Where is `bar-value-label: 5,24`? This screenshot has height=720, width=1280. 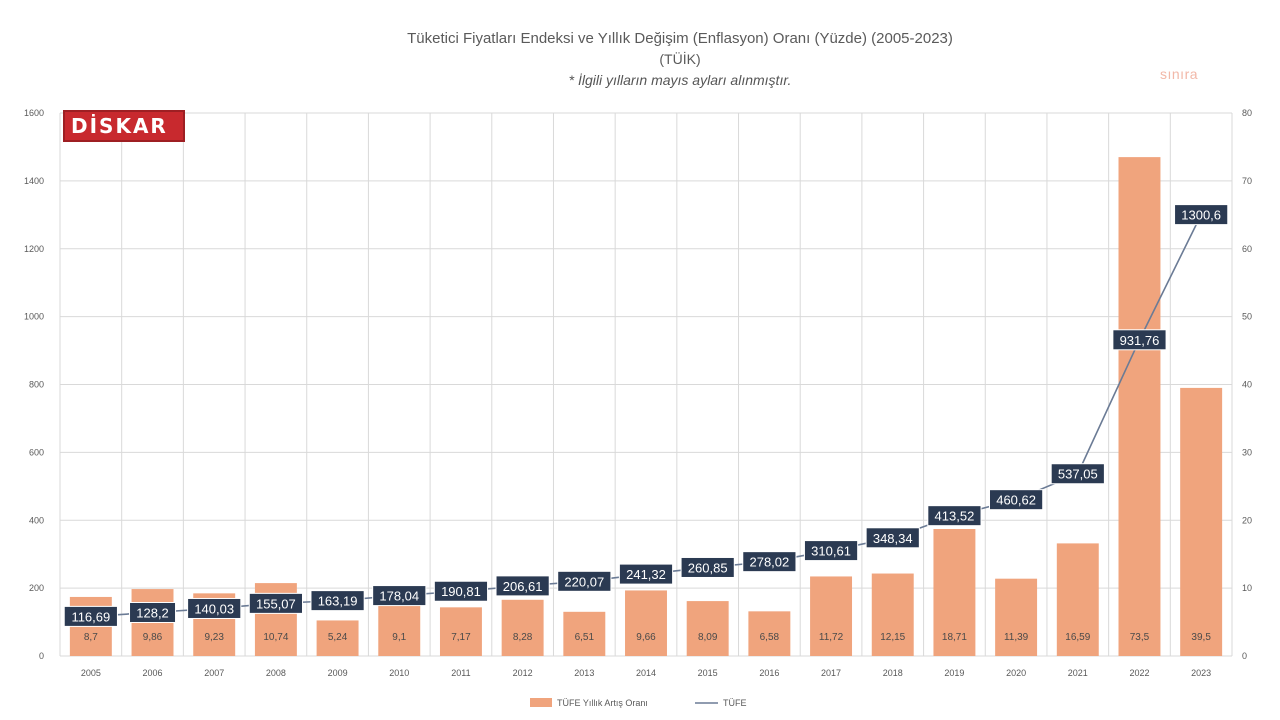
bar-value-label: 5,24 is located at coordinates (338, 637).